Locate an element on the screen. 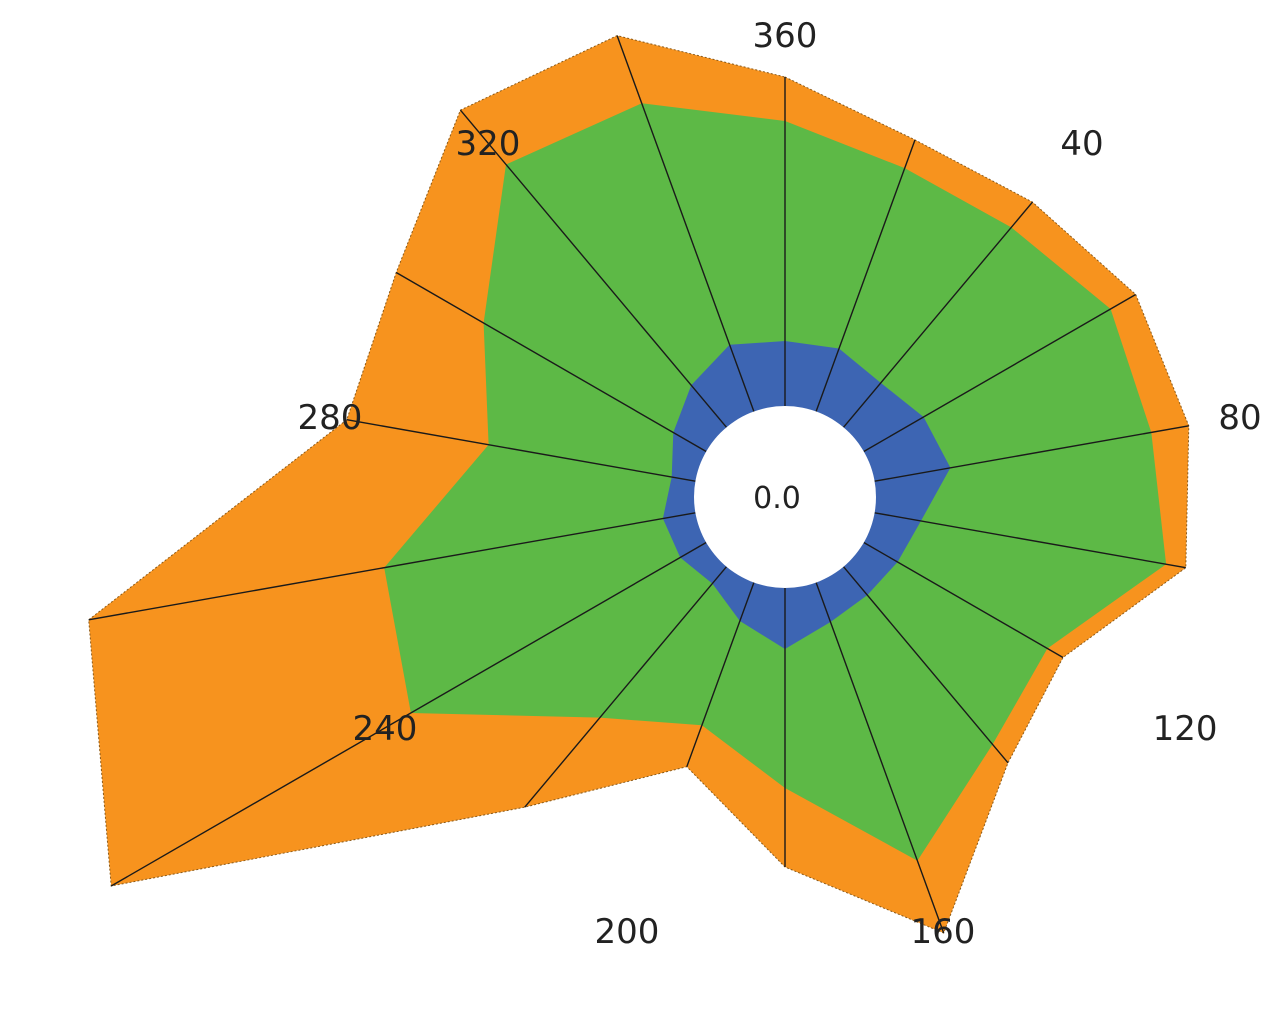 This screenshot has height=1022, width=1288. tick-label-40: 40 is located at coordinates (1081, 144).